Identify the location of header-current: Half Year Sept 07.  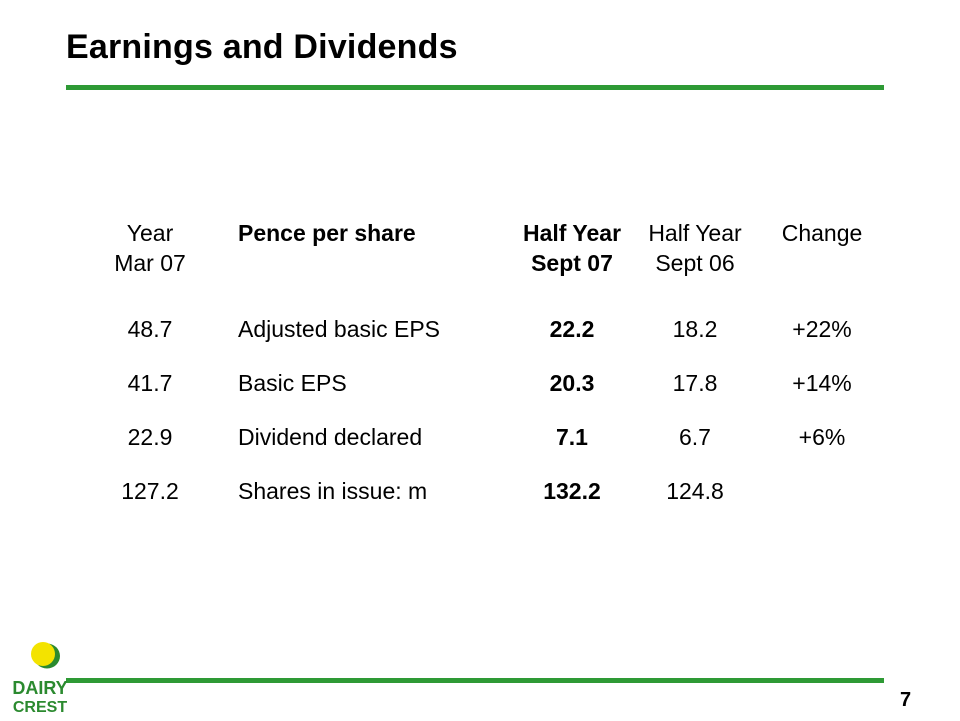
(572, 248).